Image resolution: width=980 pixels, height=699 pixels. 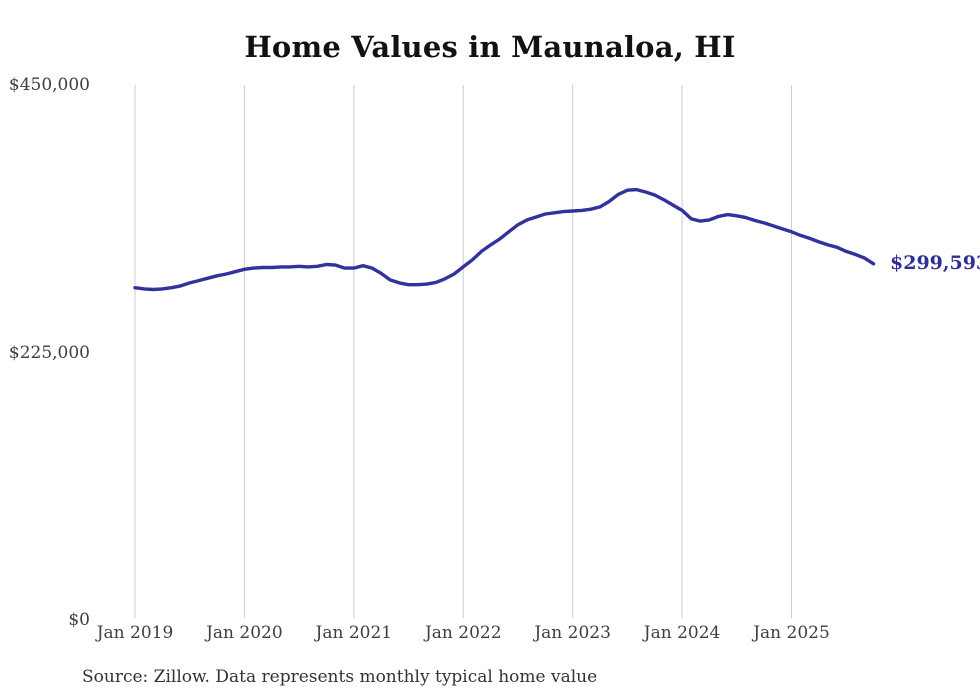 What do you see at coordinates (354, 633) in the screenshot?
I see `x-tick-label: Jan 2021` at bounding box center [354, 633].